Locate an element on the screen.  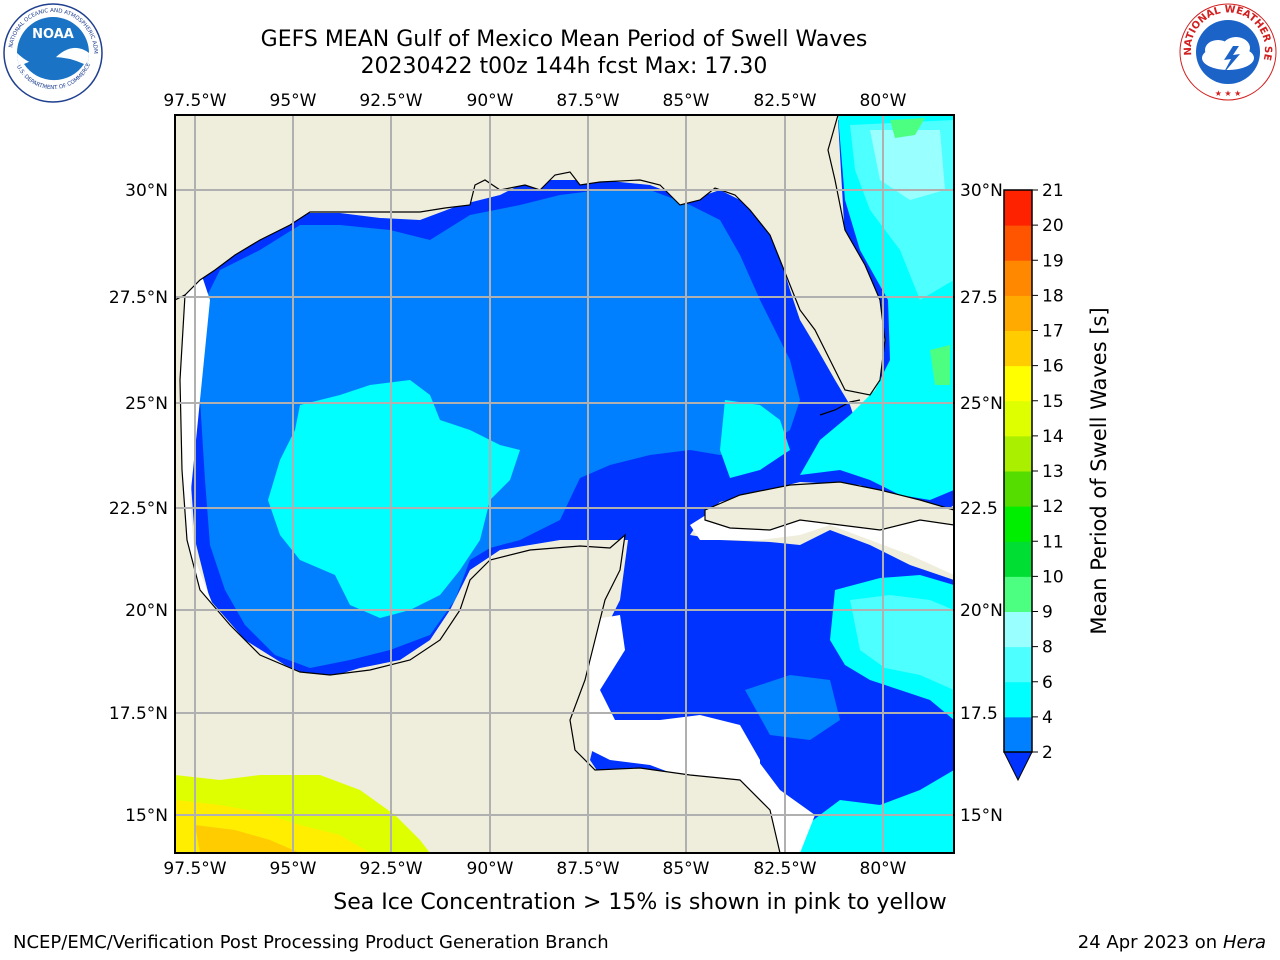
nws-logo-icon: NATIONAL WEATHER SERVICE ★ ★ ★ is located at coordinates (1227, 51).